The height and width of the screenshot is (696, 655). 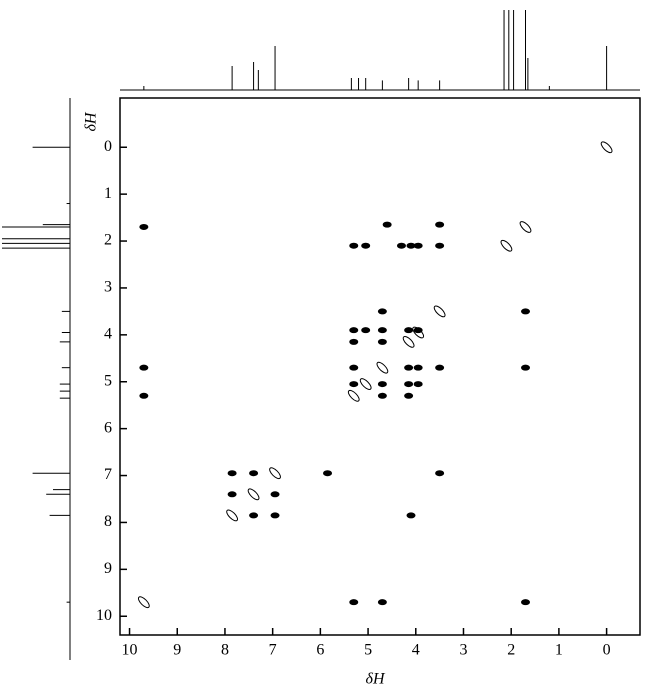 I want to click on x-tick-label: 5, so click(x=368, y=650).